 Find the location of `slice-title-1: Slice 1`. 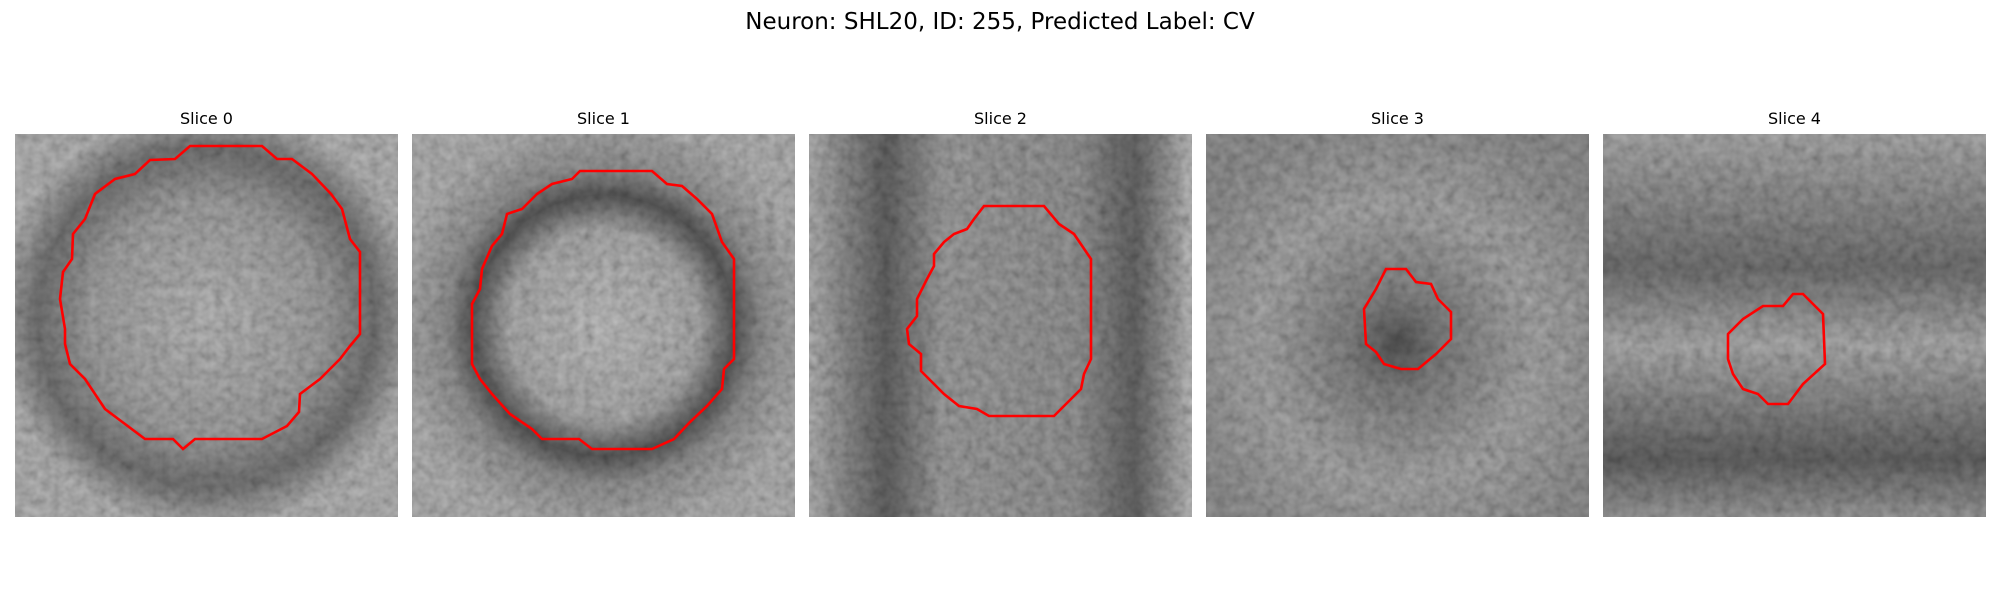

slice-title-1: Slice 1 is located at coordinates (603, 118).